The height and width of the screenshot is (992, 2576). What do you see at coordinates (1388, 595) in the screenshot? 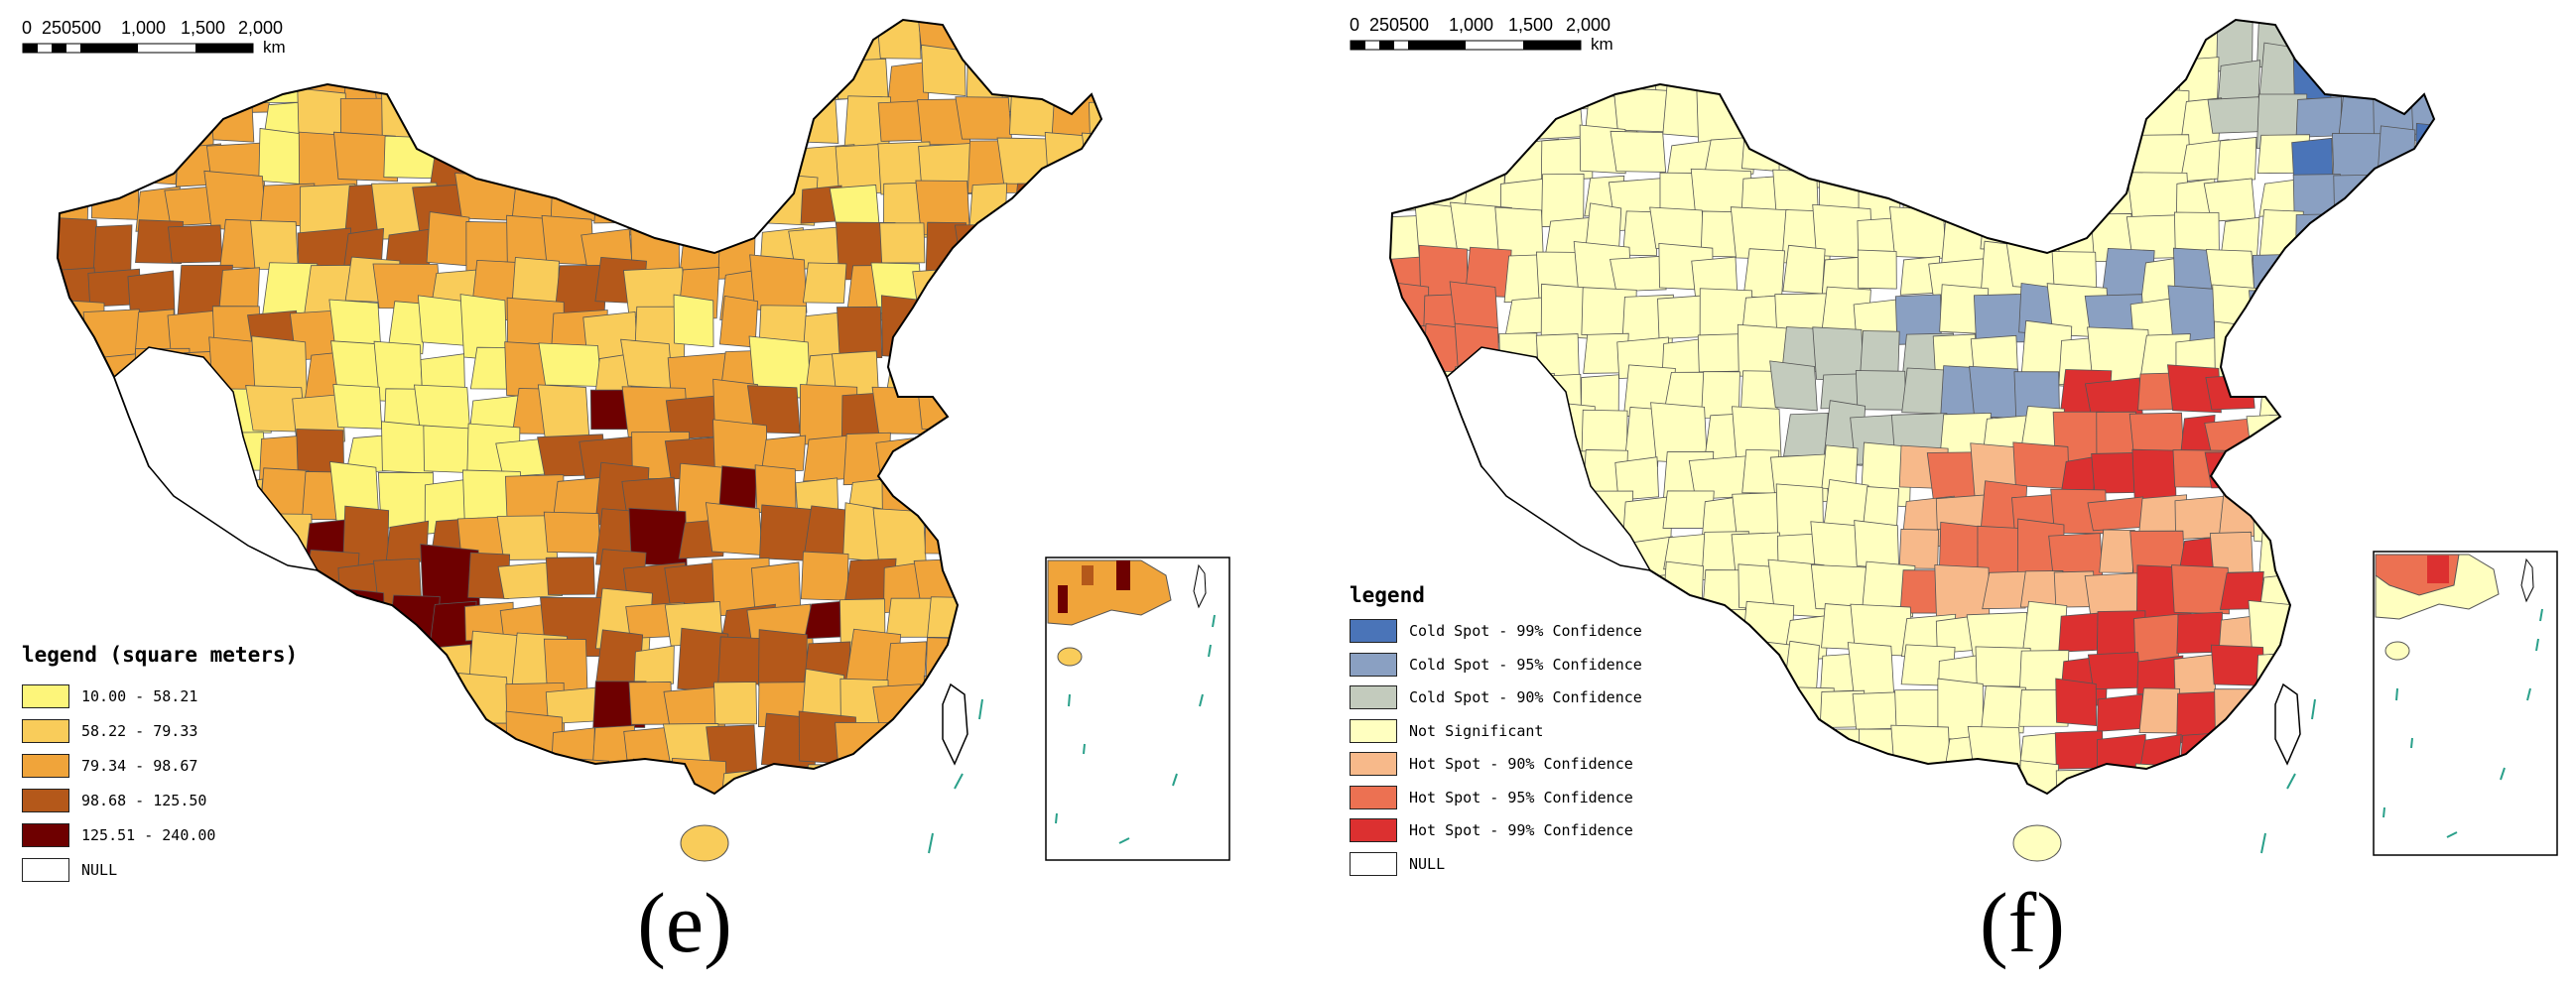
I see `legend-title-f: legend` at bounding box center [1388, 595].